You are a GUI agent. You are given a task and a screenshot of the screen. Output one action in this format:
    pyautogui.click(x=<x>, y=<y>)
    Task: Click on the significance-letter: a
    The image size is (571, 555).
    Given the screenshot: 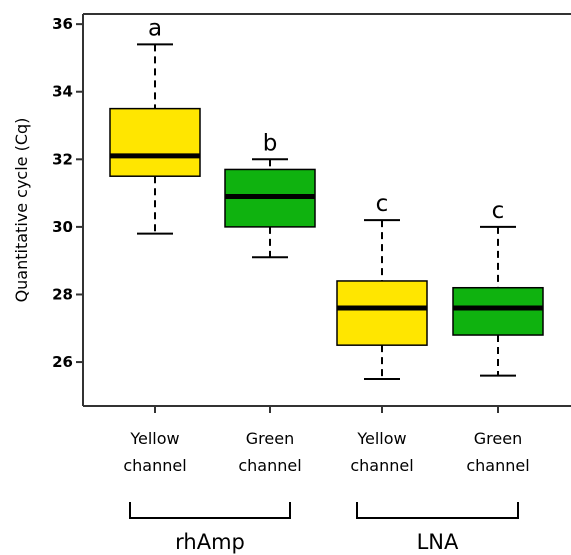 What is the action you would take?
    pyautogui.click(x=155, y=28)
    